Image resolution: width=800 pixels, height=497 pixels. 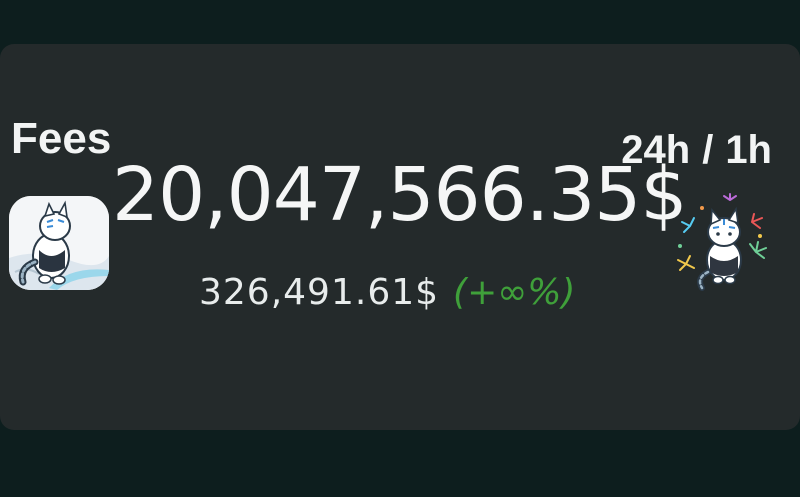 I want to click on card-title: Fees, so click(x=61, y=138).